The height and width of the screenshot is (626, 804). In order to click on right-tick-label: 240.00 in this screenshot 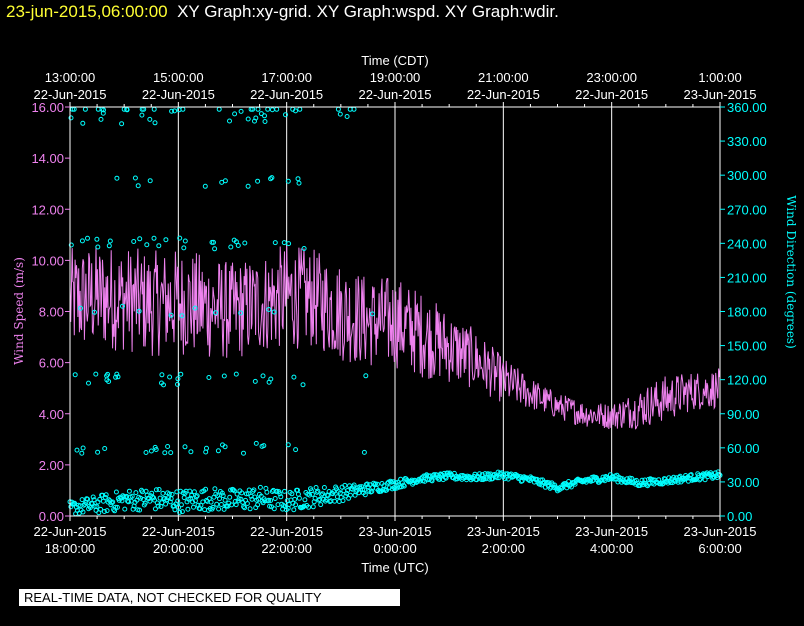, I will do `click(747, 243)`.